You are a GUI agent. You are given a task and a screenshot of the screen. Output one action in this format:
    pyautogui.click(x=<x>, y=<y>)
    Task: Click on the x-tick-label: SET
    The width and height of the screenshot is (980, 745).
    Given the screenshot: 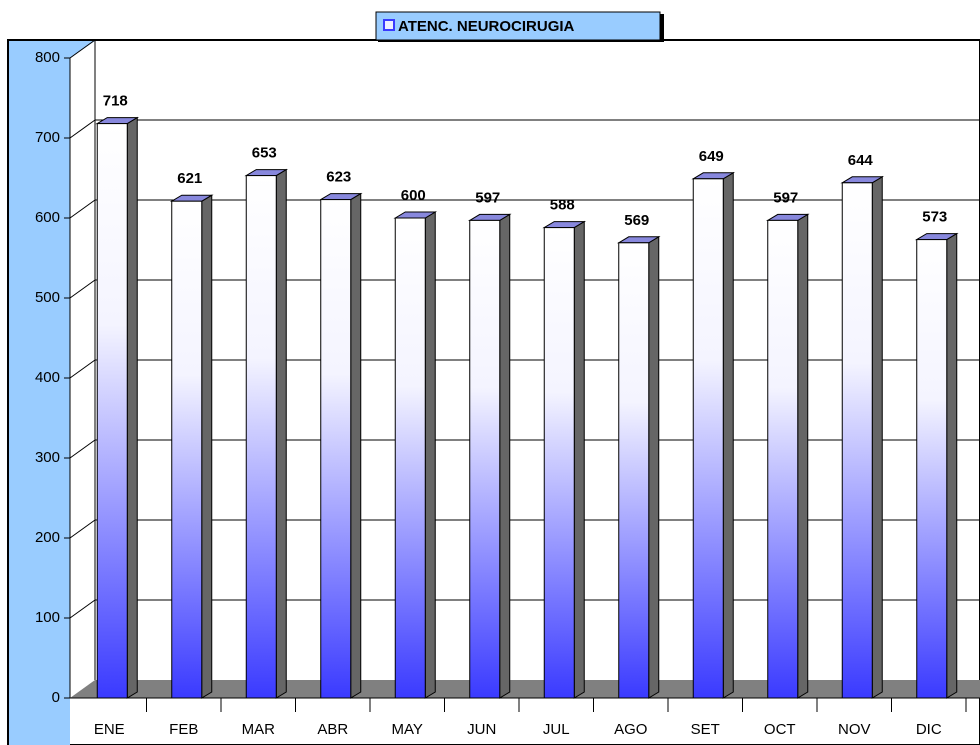 What is the action you would take?
    pyautogui.click(x=705, y=729)
    